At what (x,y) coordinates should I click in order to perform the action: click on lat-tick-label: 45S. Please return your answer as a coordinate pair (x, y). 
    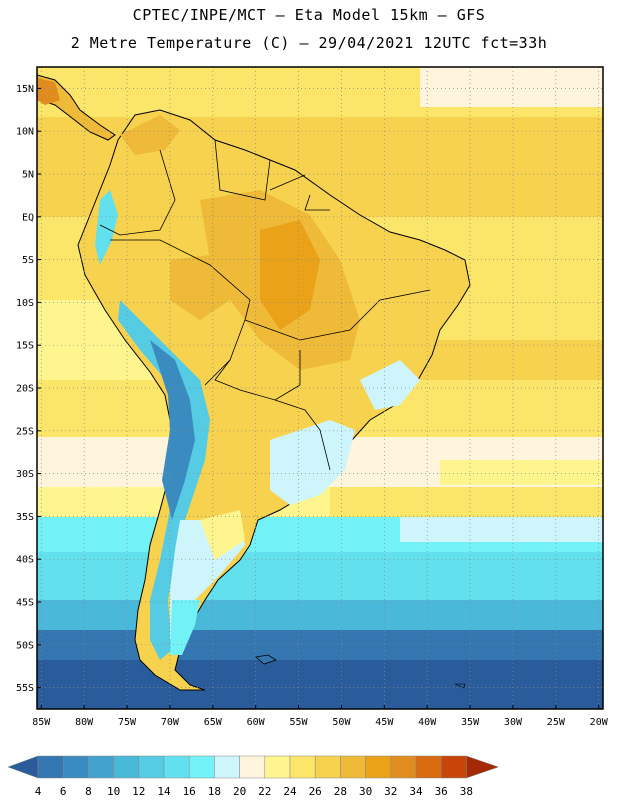
    Looking at the image, I should click on (25, 603).